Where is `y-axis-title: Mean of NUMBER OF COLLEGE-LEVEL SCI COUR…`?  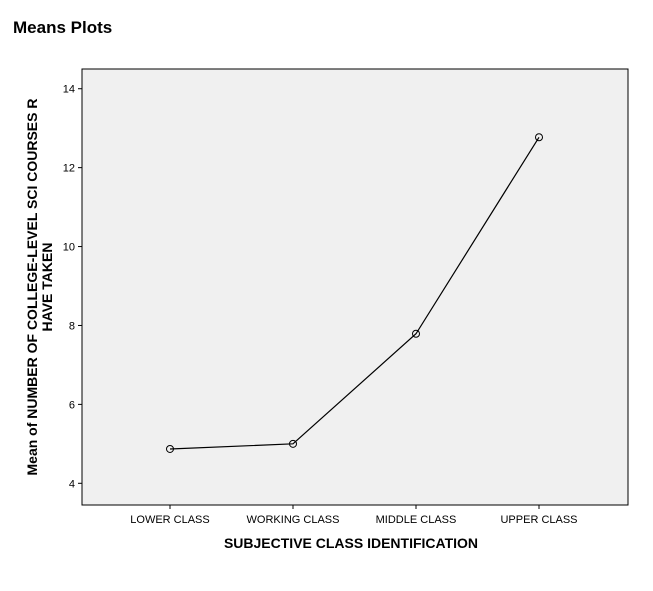 y-axis-title: Mean of NUMBER OF COLLEGE-LEVEL SCI COUR… is located at coordinates (39, 287).